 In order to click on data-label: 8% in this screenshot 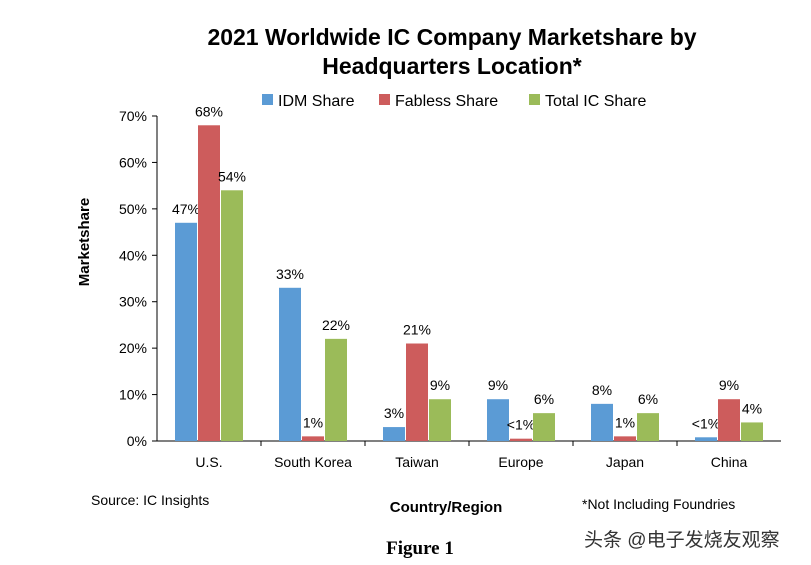, I will do `click(602, 390)`.